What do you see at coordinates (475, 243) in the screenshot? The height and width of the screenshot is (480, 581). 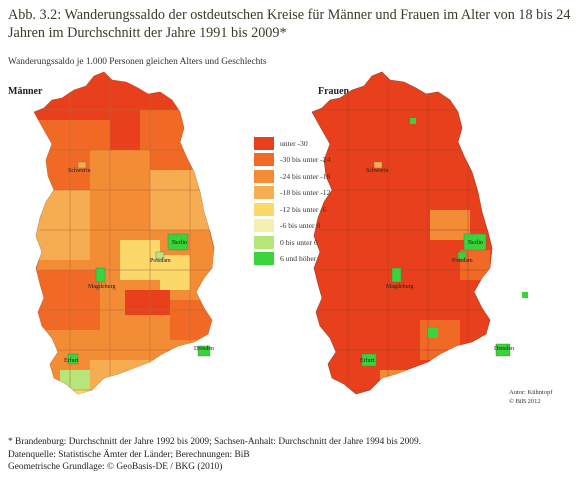 I see `city-berlin-f: Berlin` at bounding box center [475, 243].